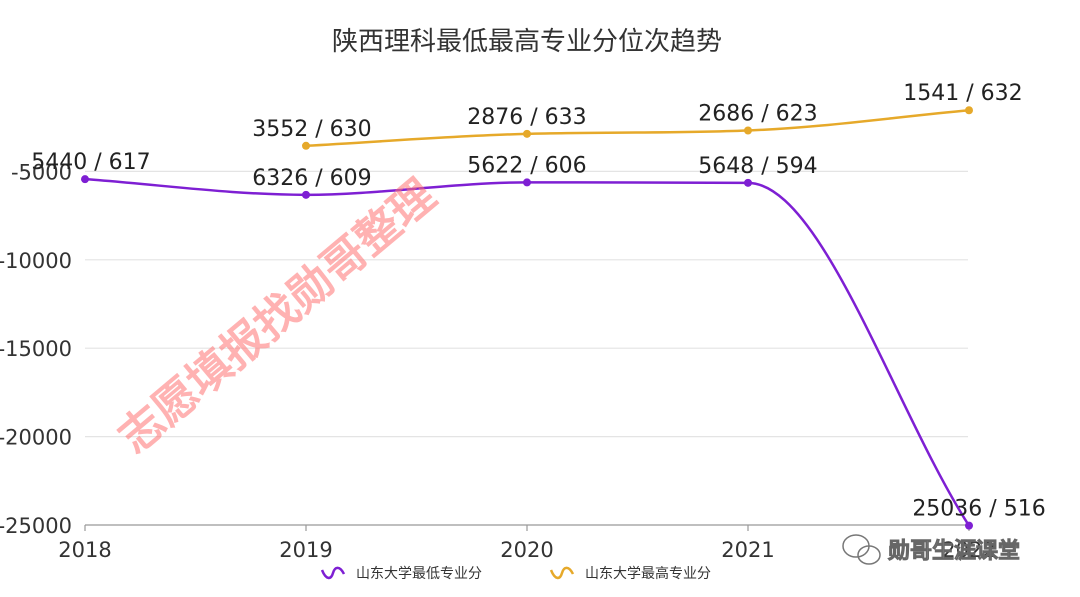  I want to click on chart-title: 陕西理科最低最高专业分位次趋势, so click(527, 42).